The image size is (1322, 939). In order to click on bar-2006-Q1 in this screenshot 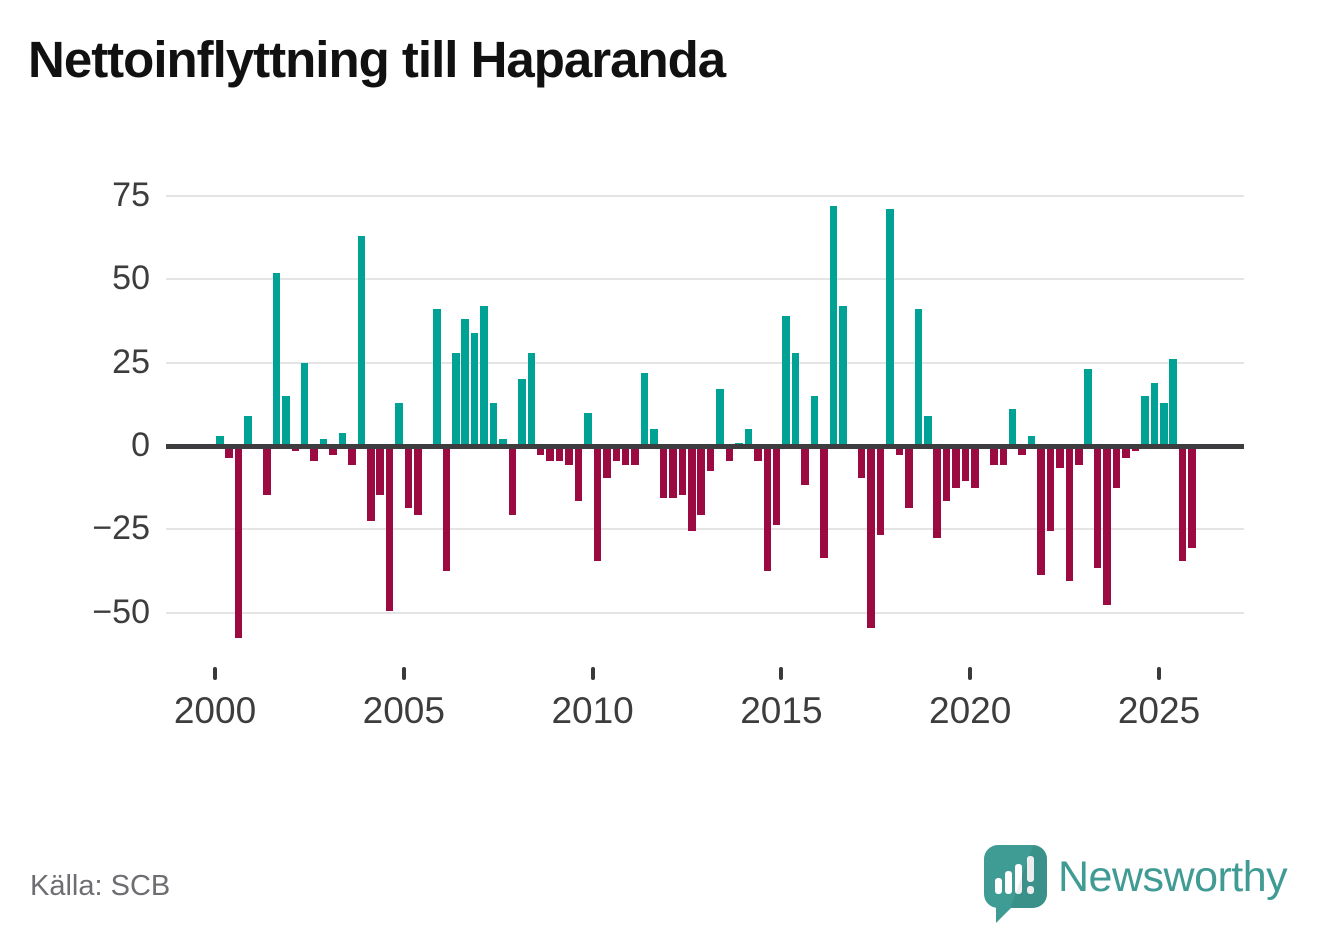, I will do `click(446, 509)`.